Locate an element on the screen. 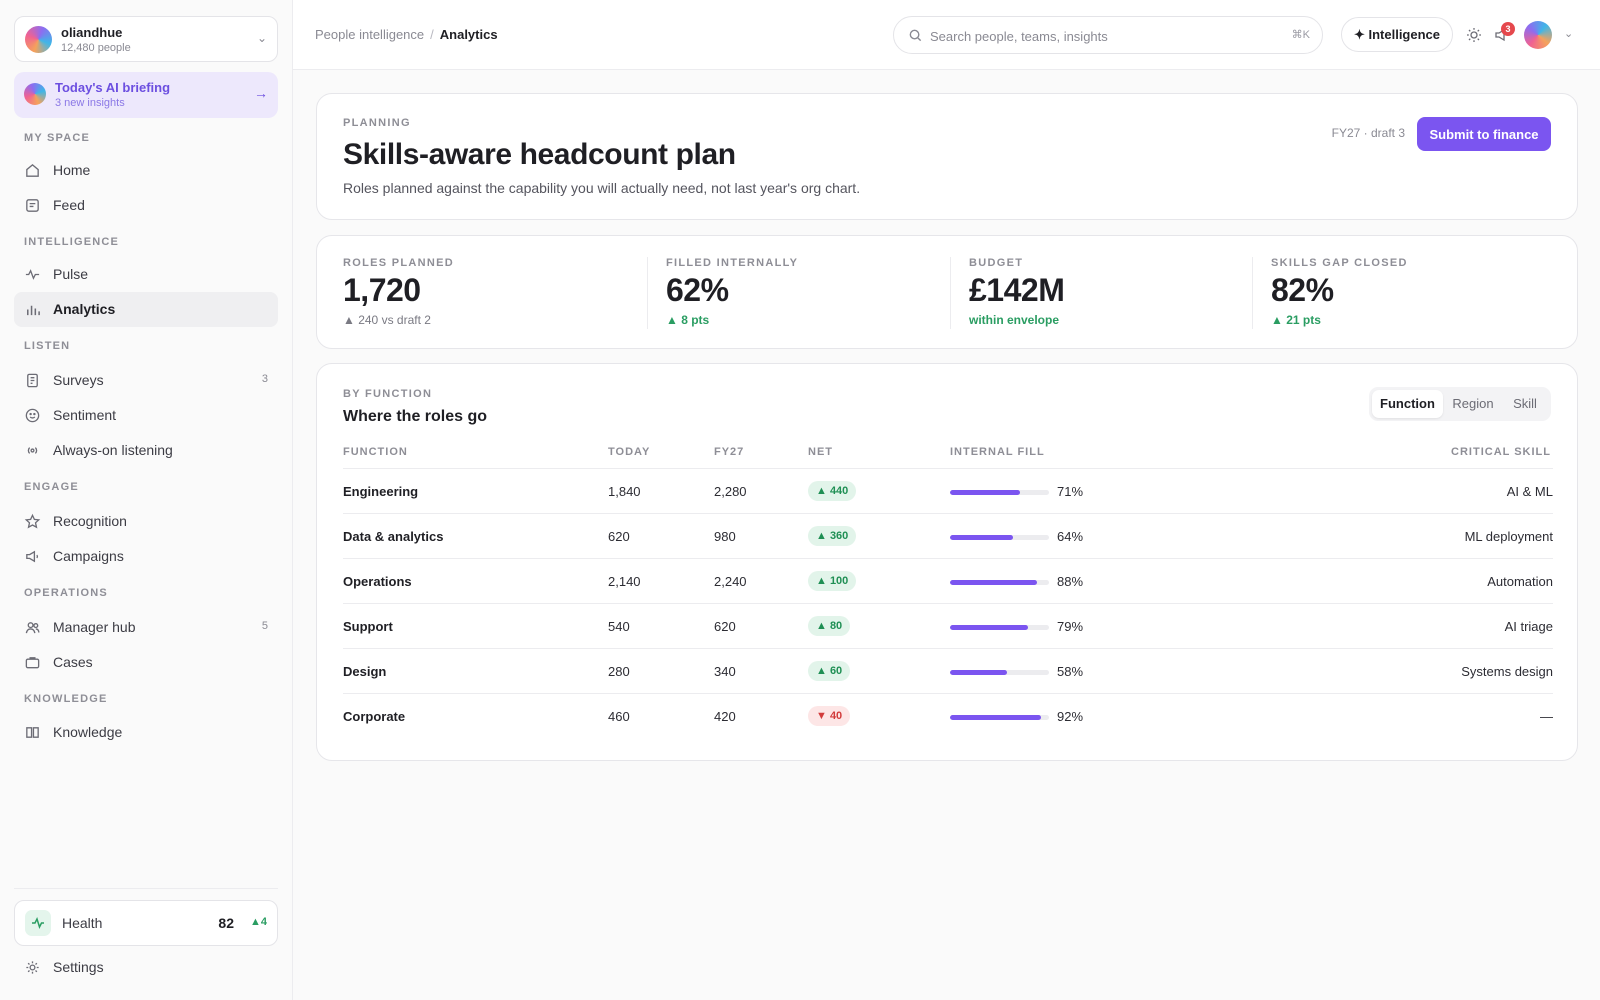 Image resolution: width=1600 pixels, height=1000 pixels. people-icon is located at coordinates (32, 628).